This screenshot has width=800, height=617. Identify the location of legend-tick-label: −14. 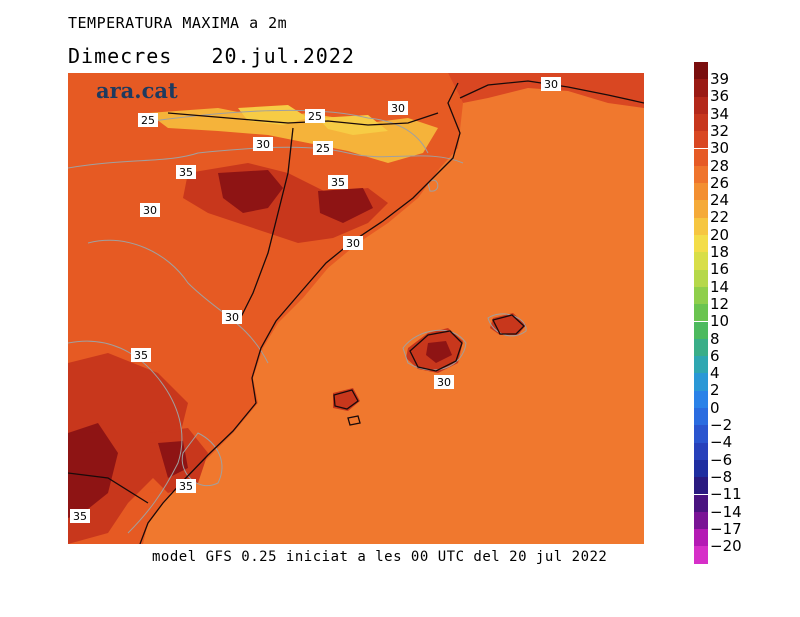
(726, 511).